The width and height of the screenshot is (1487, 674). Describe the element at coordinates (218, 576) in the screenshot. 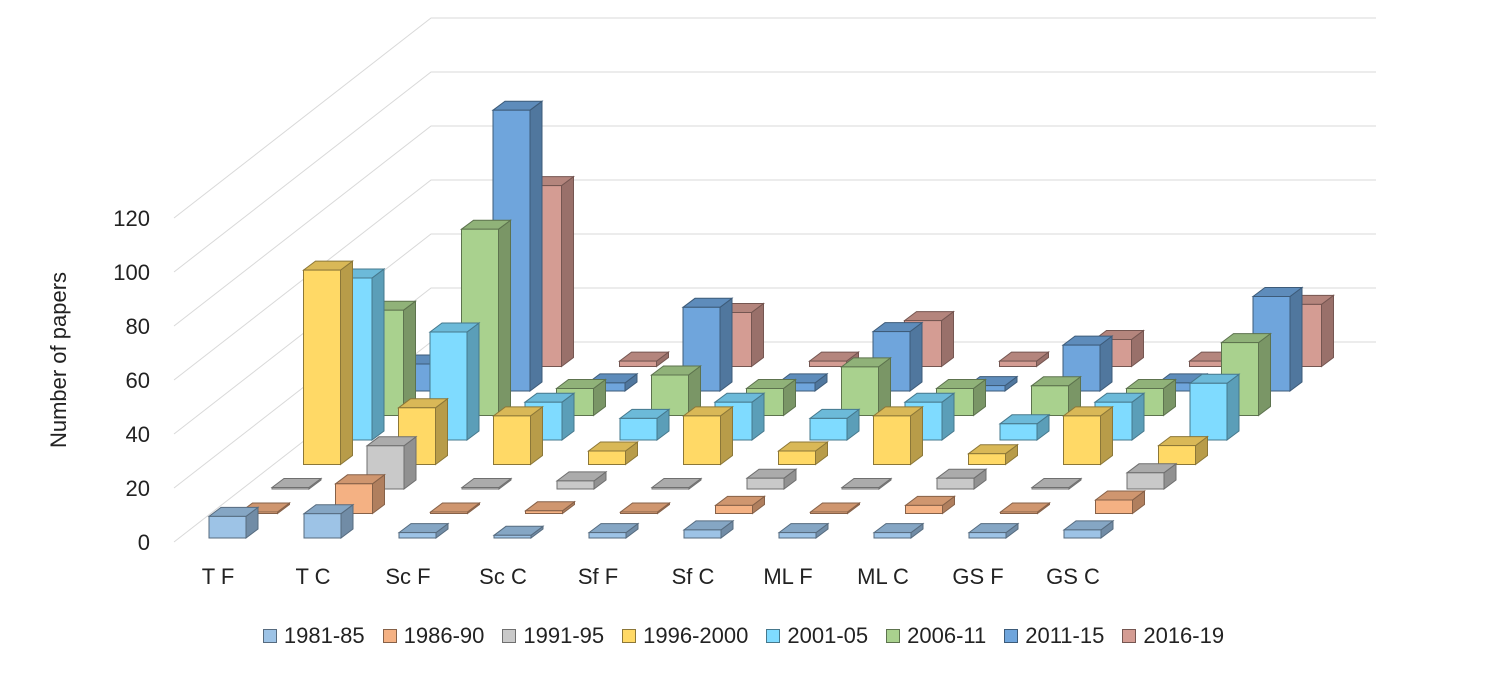

I see `x-tick-label: T F` at that location.